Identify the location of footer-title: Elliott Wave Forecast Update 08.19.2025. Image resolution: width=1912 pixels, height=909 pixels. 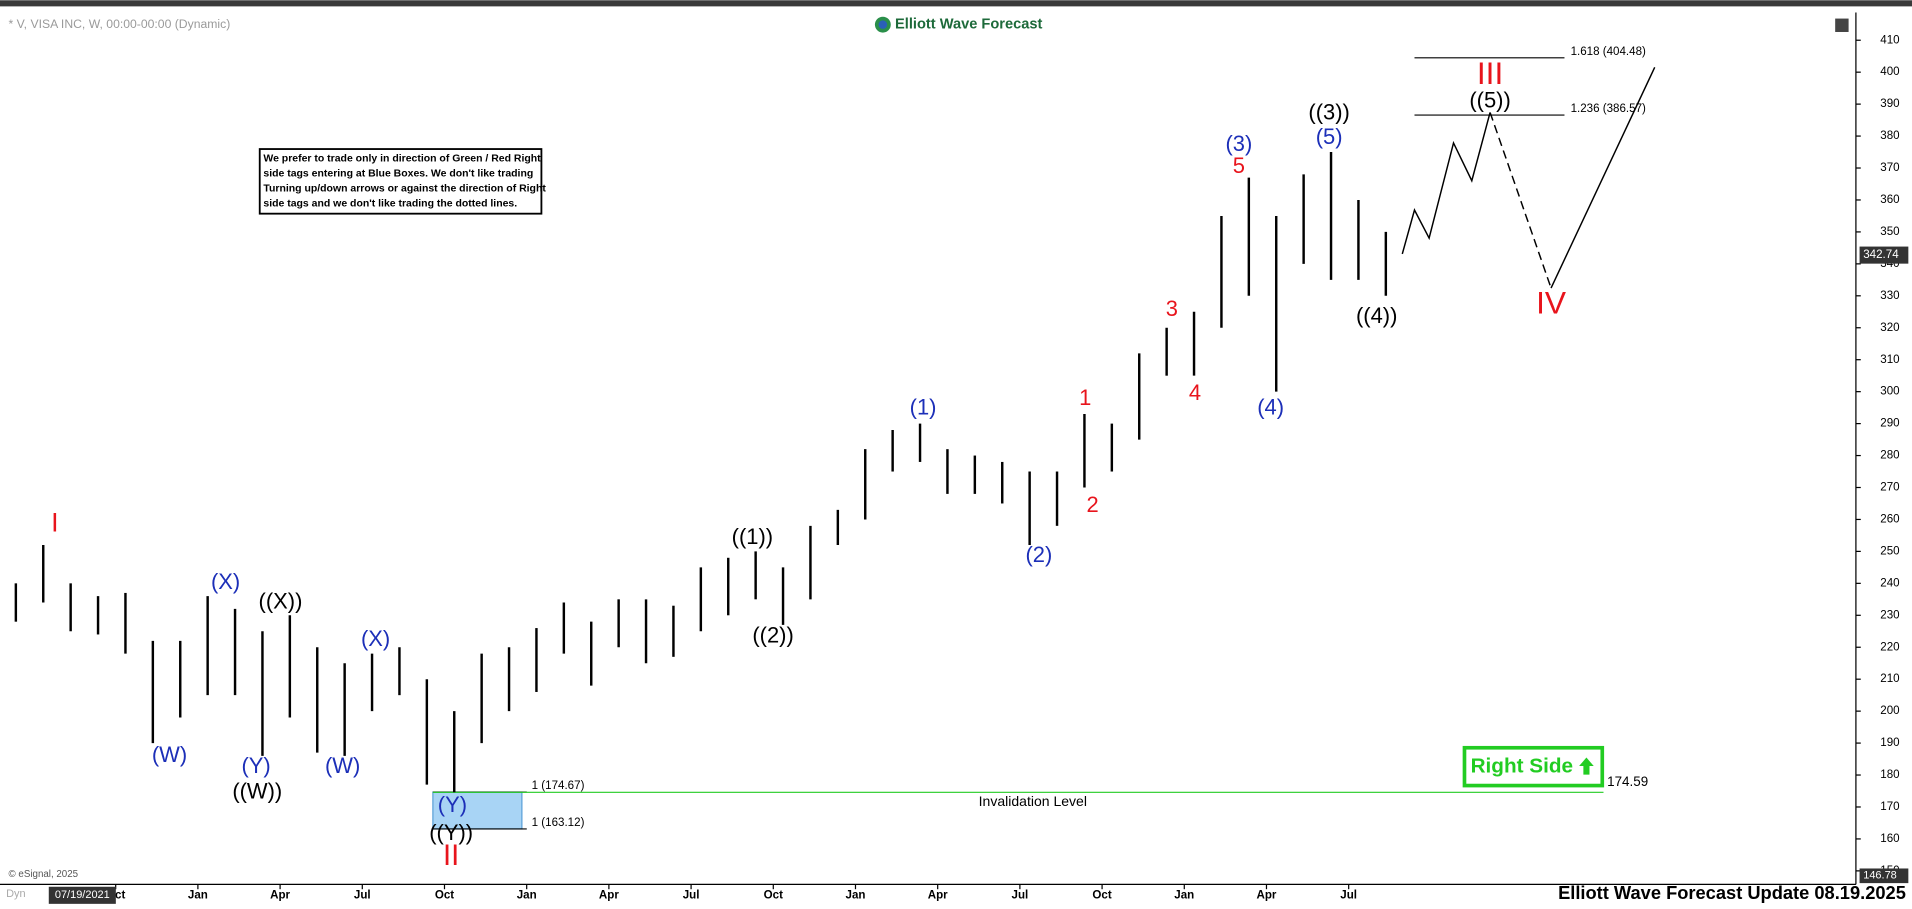
(1732, 892).